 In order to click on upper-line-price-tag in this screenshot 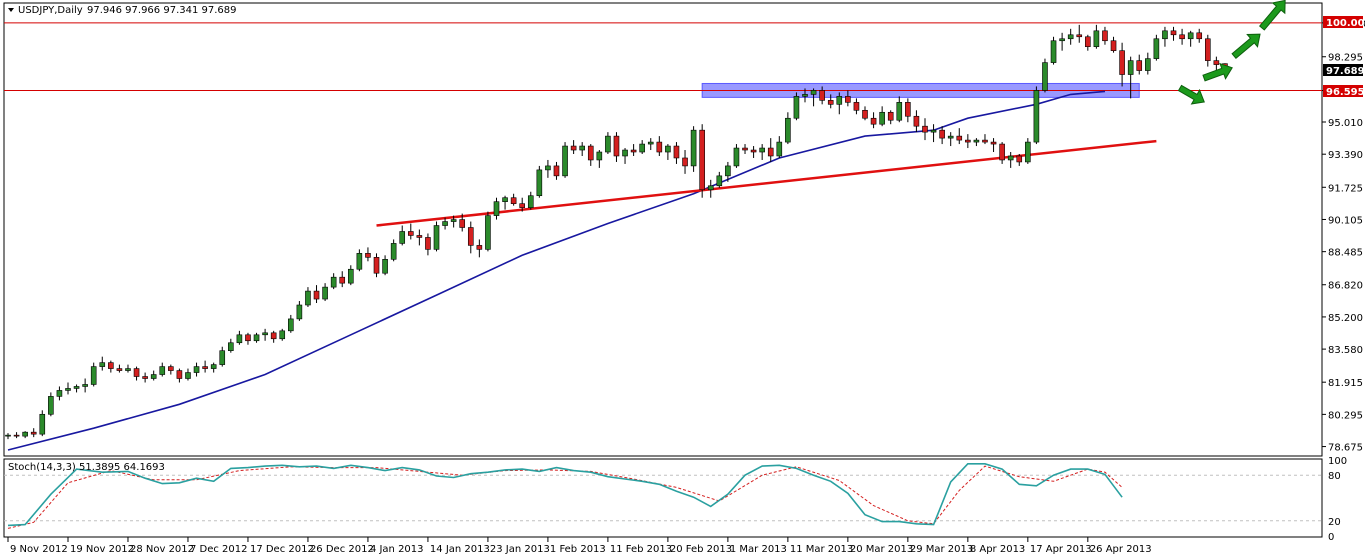, I will do `click(1343, 22)`.